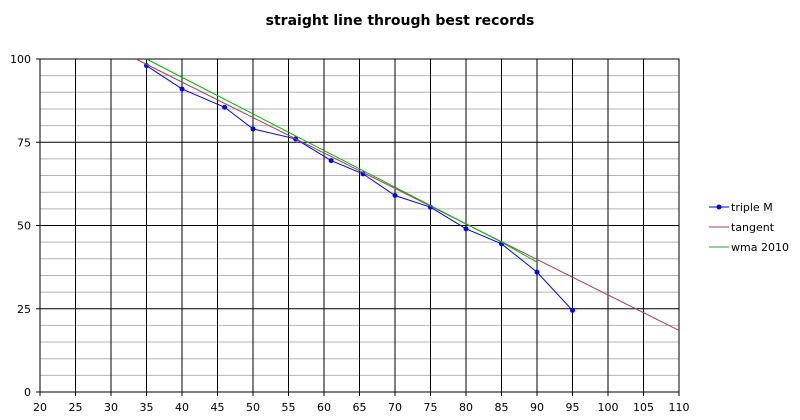 Image resolution: width=800 pixels, height=420 pixels. Describe the element at coordinates (466, 407) in the screenshot. I see `x-tick-label: 80` at that location.